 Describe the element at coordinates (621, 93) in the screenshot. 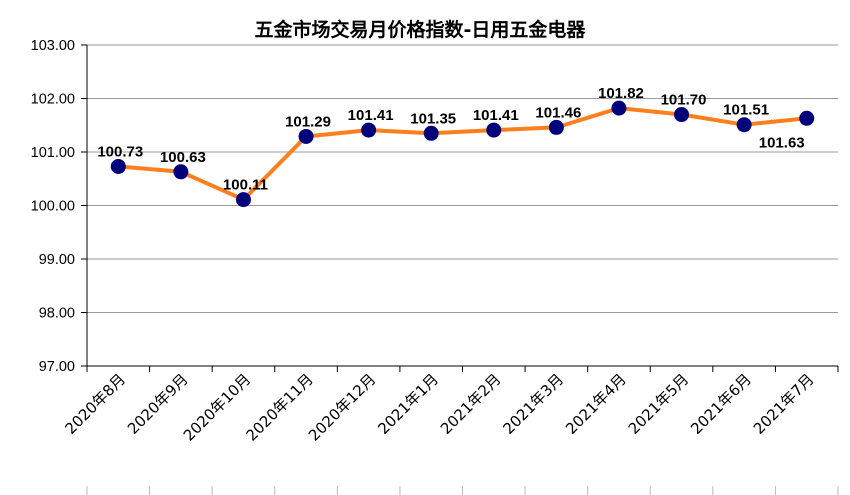

I see `data-label: 101.82` at that location.